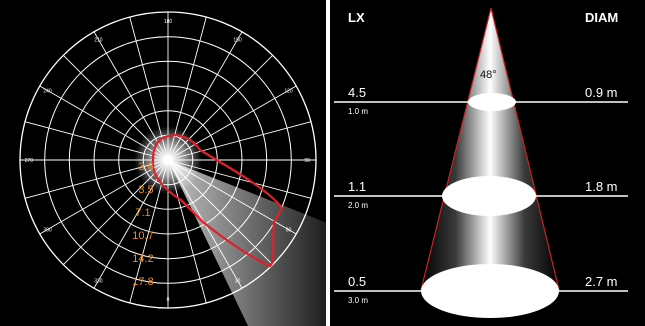  Describe the element at coordinates (145, 190) in the screenshot. I see `radial-label: 3.5` at that location.